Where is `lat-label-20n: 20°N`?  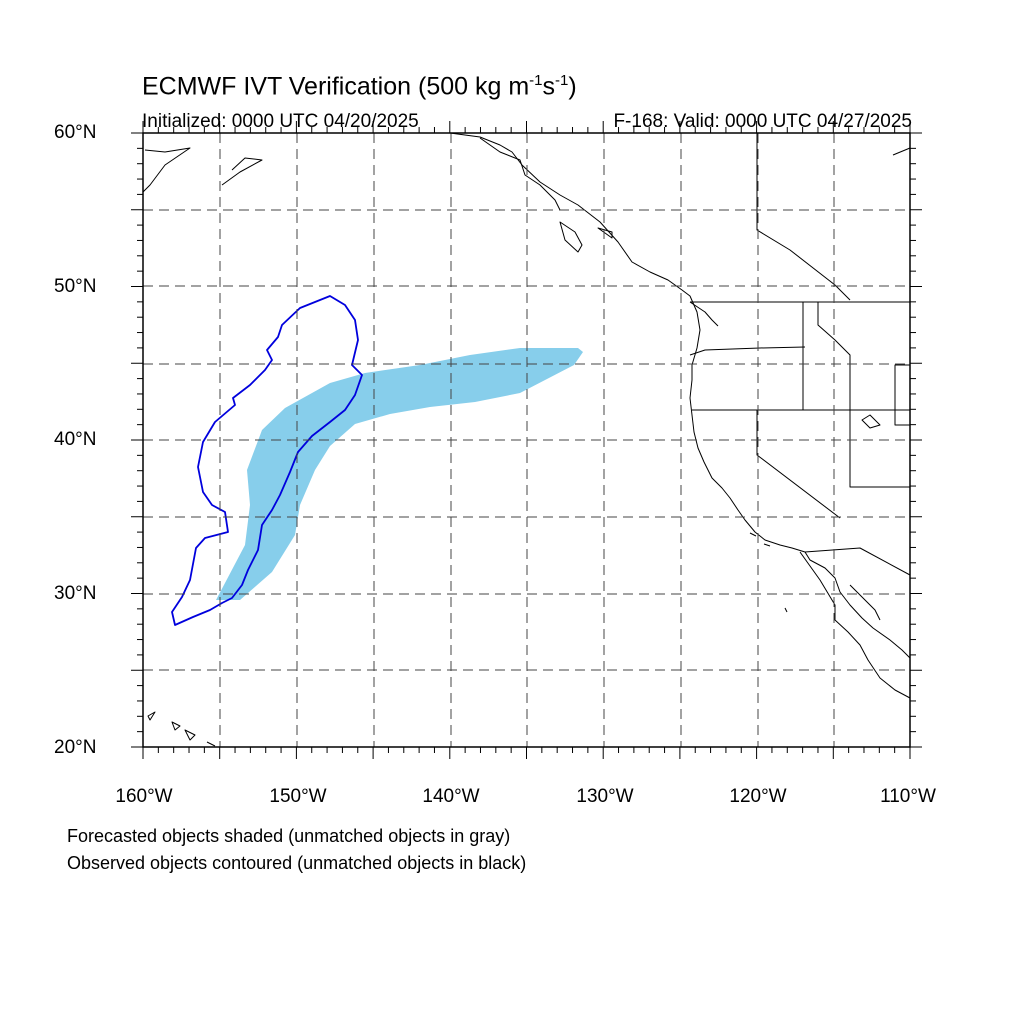
lat-label-20n: 20°N is located at coordinates (75, 747).